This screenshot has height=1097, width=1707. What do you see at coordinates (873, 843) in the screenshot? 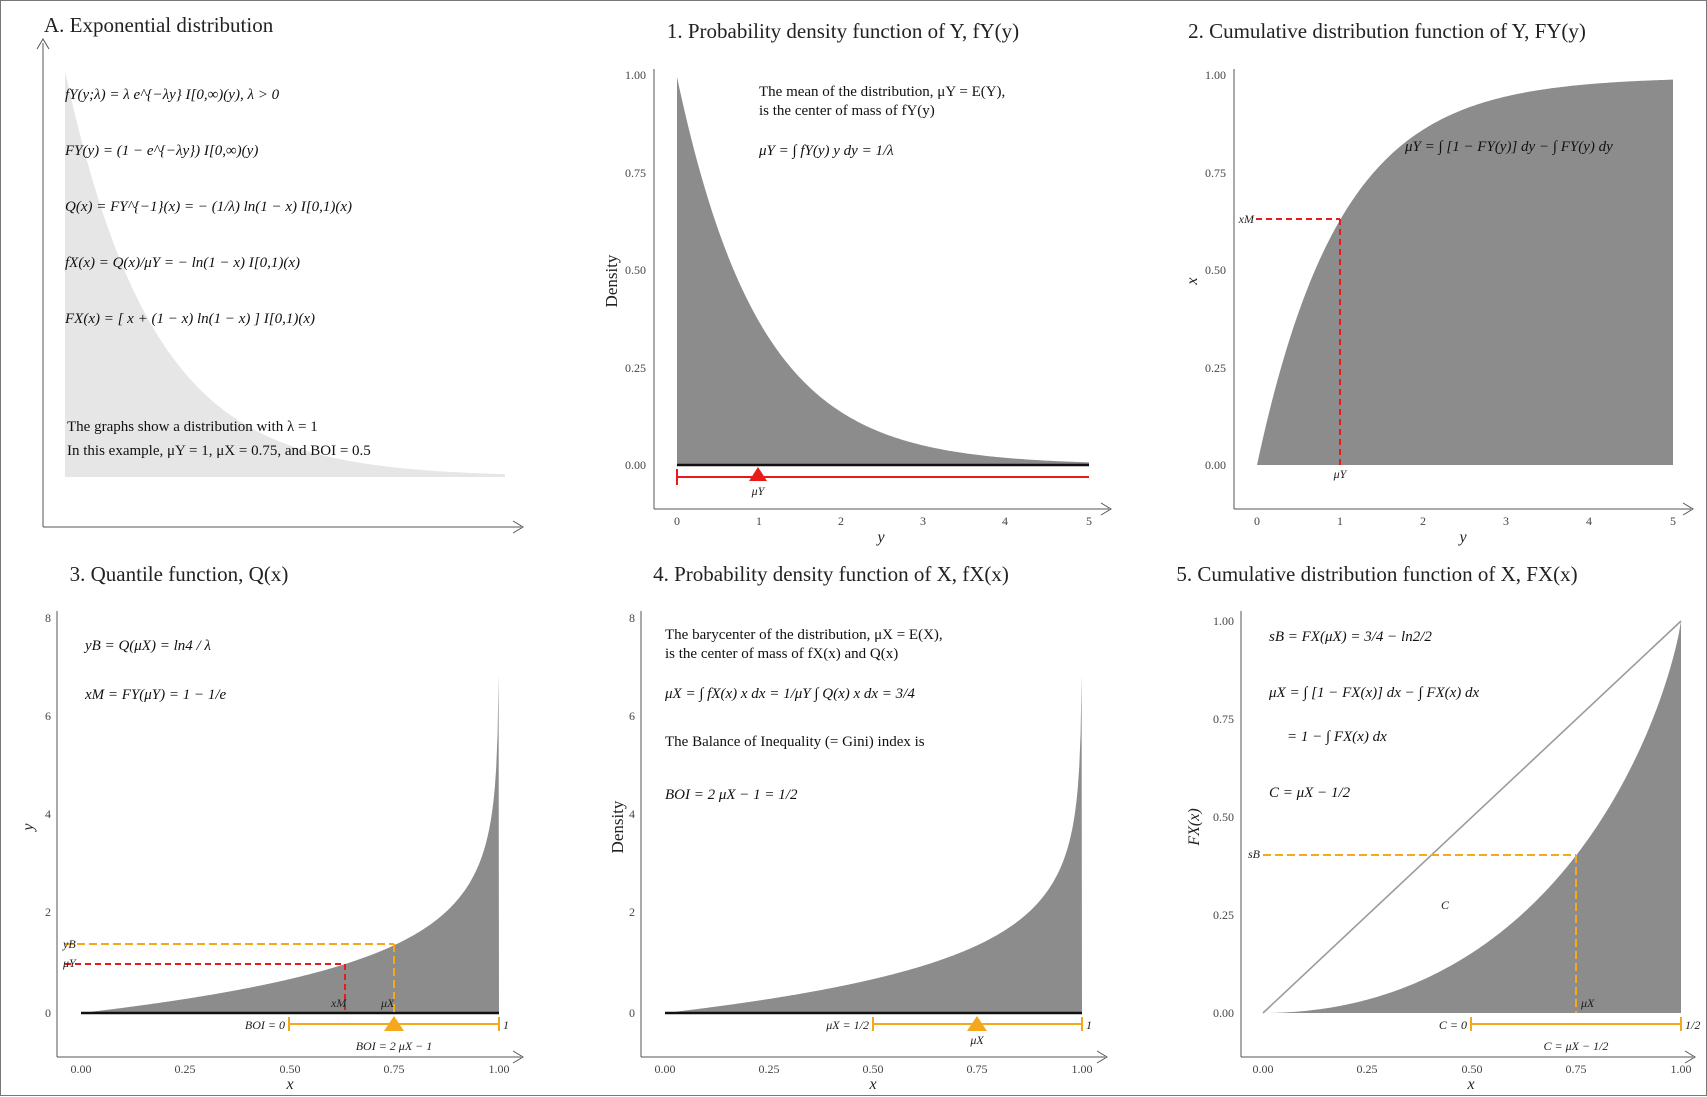
I see `panel-4-density-area` at bounding box center [873, 843].